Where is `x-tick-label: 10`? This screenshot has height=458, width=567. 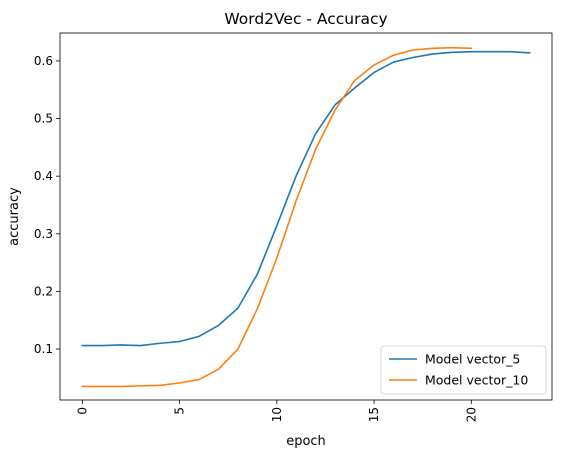
x-tick-label: 10 is located at coordinates (277, 414).